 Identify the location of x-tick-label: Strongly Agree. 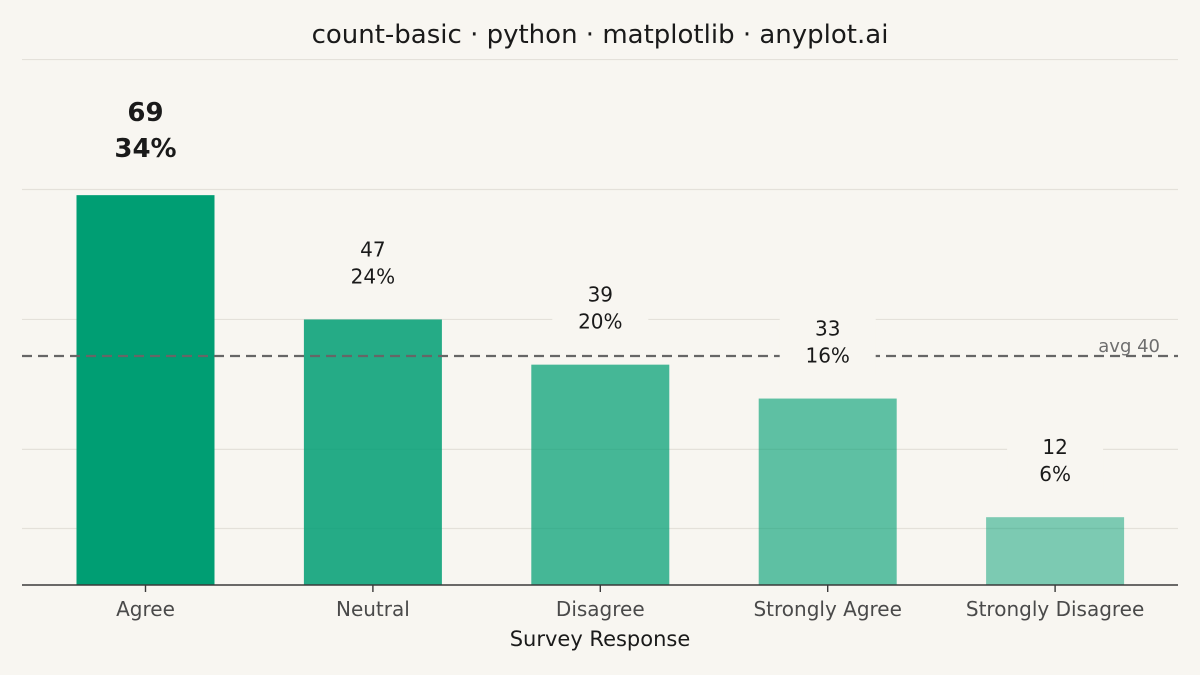
(827, 609).